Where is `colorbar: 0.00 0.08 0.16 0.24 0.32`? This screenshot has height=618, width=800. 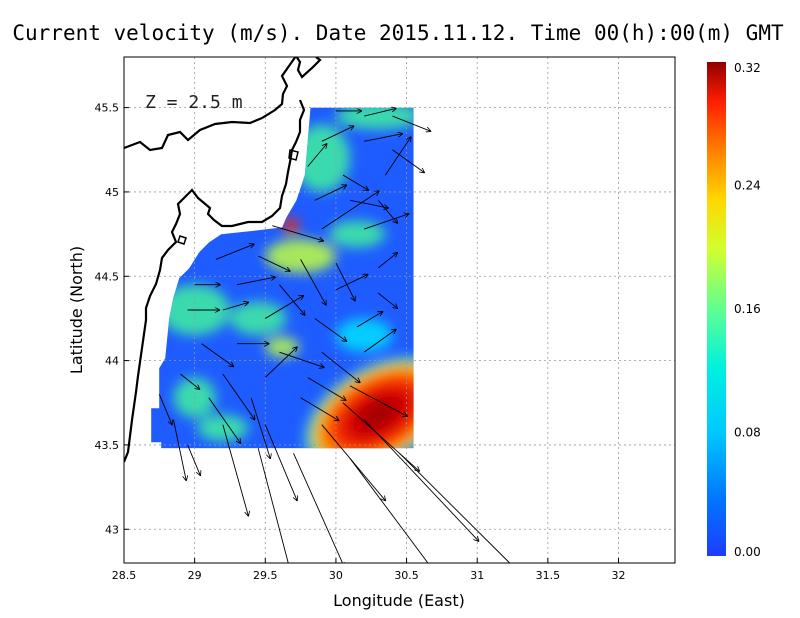 colorbar: 0.00 0.08 0.16 0.24 0.32 is located at coordinates (734, 310).